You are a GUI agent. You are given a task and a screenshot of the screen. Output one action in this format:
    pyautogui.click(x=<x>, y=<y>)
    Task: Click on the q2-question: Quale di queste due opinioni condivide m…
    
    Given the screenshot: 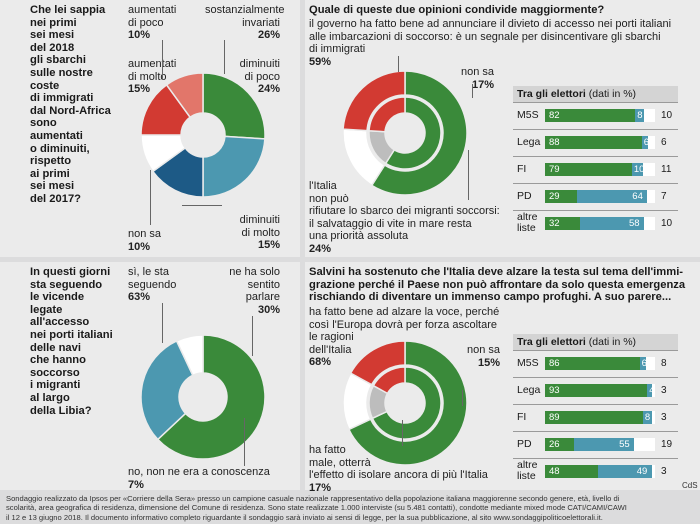 What is the action you would take?
    pyautogui.click(x=457, y=10)
    